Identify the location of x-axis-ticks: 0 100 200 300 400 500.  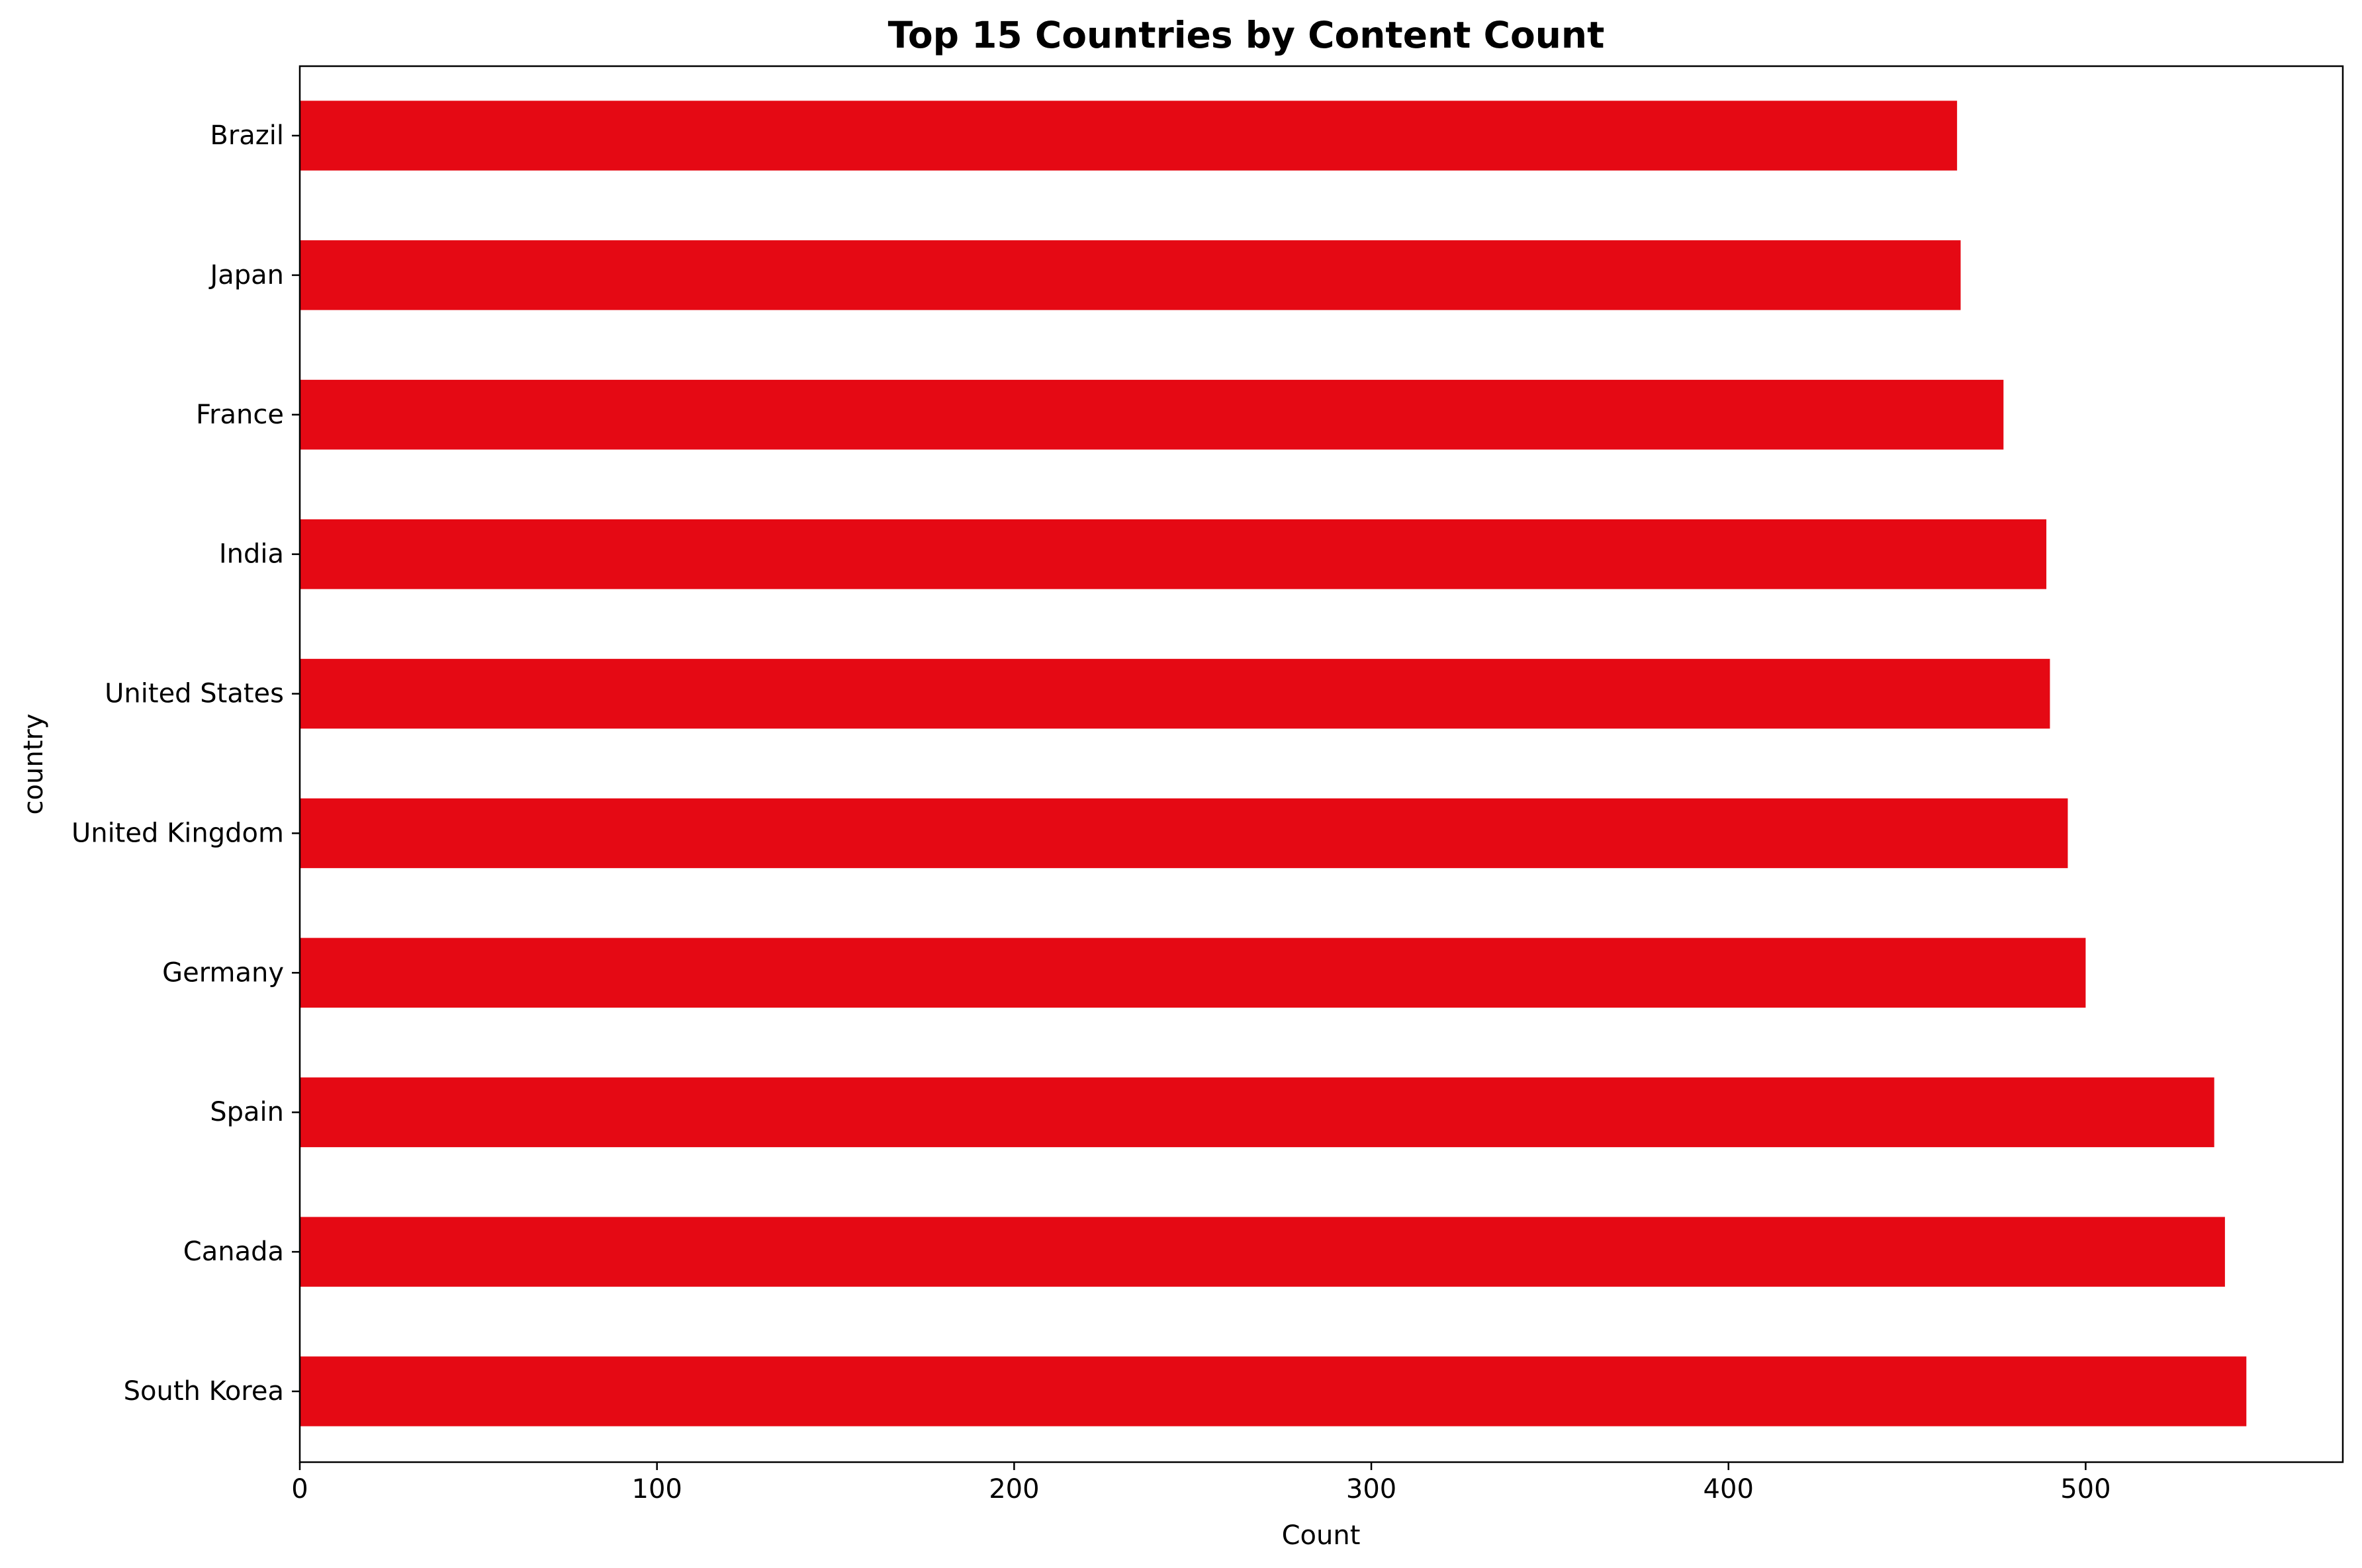
(1201, 1483).